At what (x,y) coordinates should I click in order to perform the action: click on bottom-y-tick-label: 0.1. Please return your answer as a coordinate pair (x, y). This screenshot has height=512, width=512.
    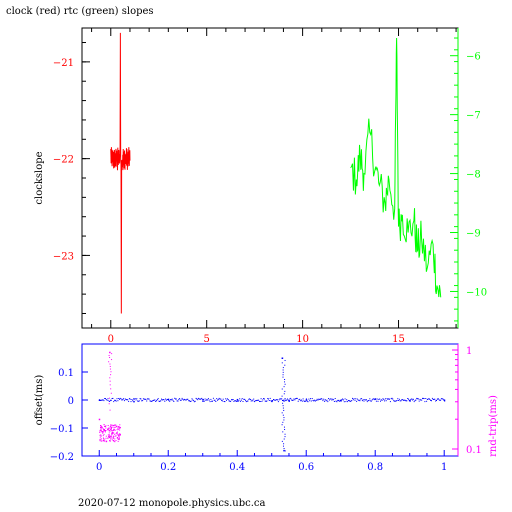
    Looking at the image, I should click on (66, 373).